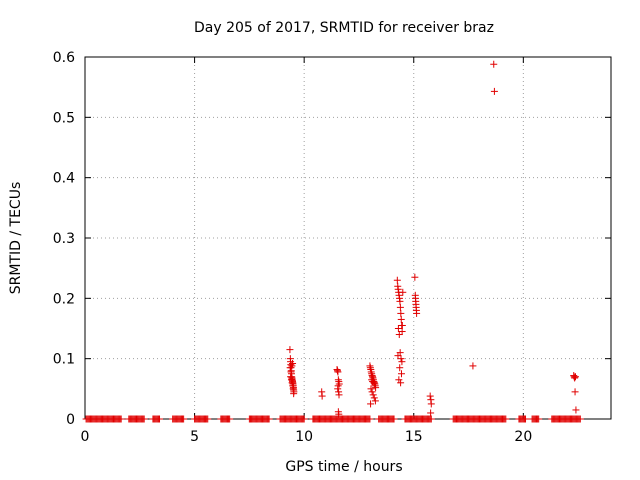 This screenshot has height=480, width=640. I want to click on x-axis-label: GPS time / hours, so click(343, 467).